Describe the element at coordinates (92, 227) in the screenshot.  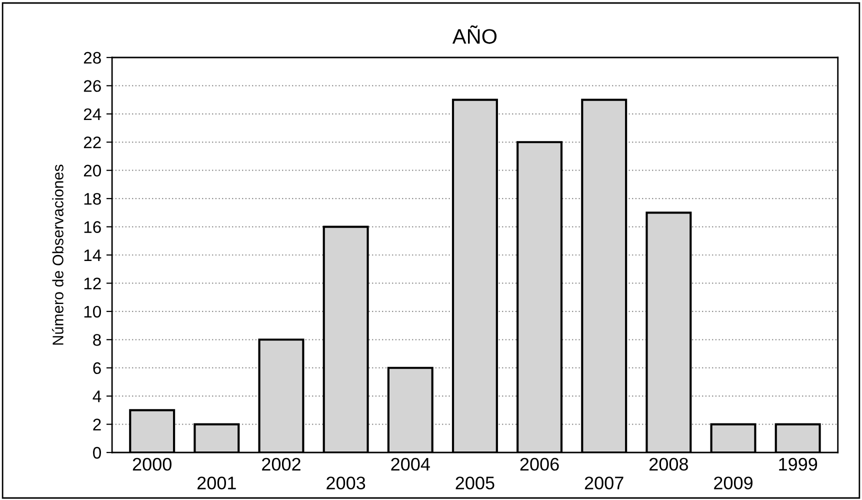
I see `y-tick-label: 16` at that location.